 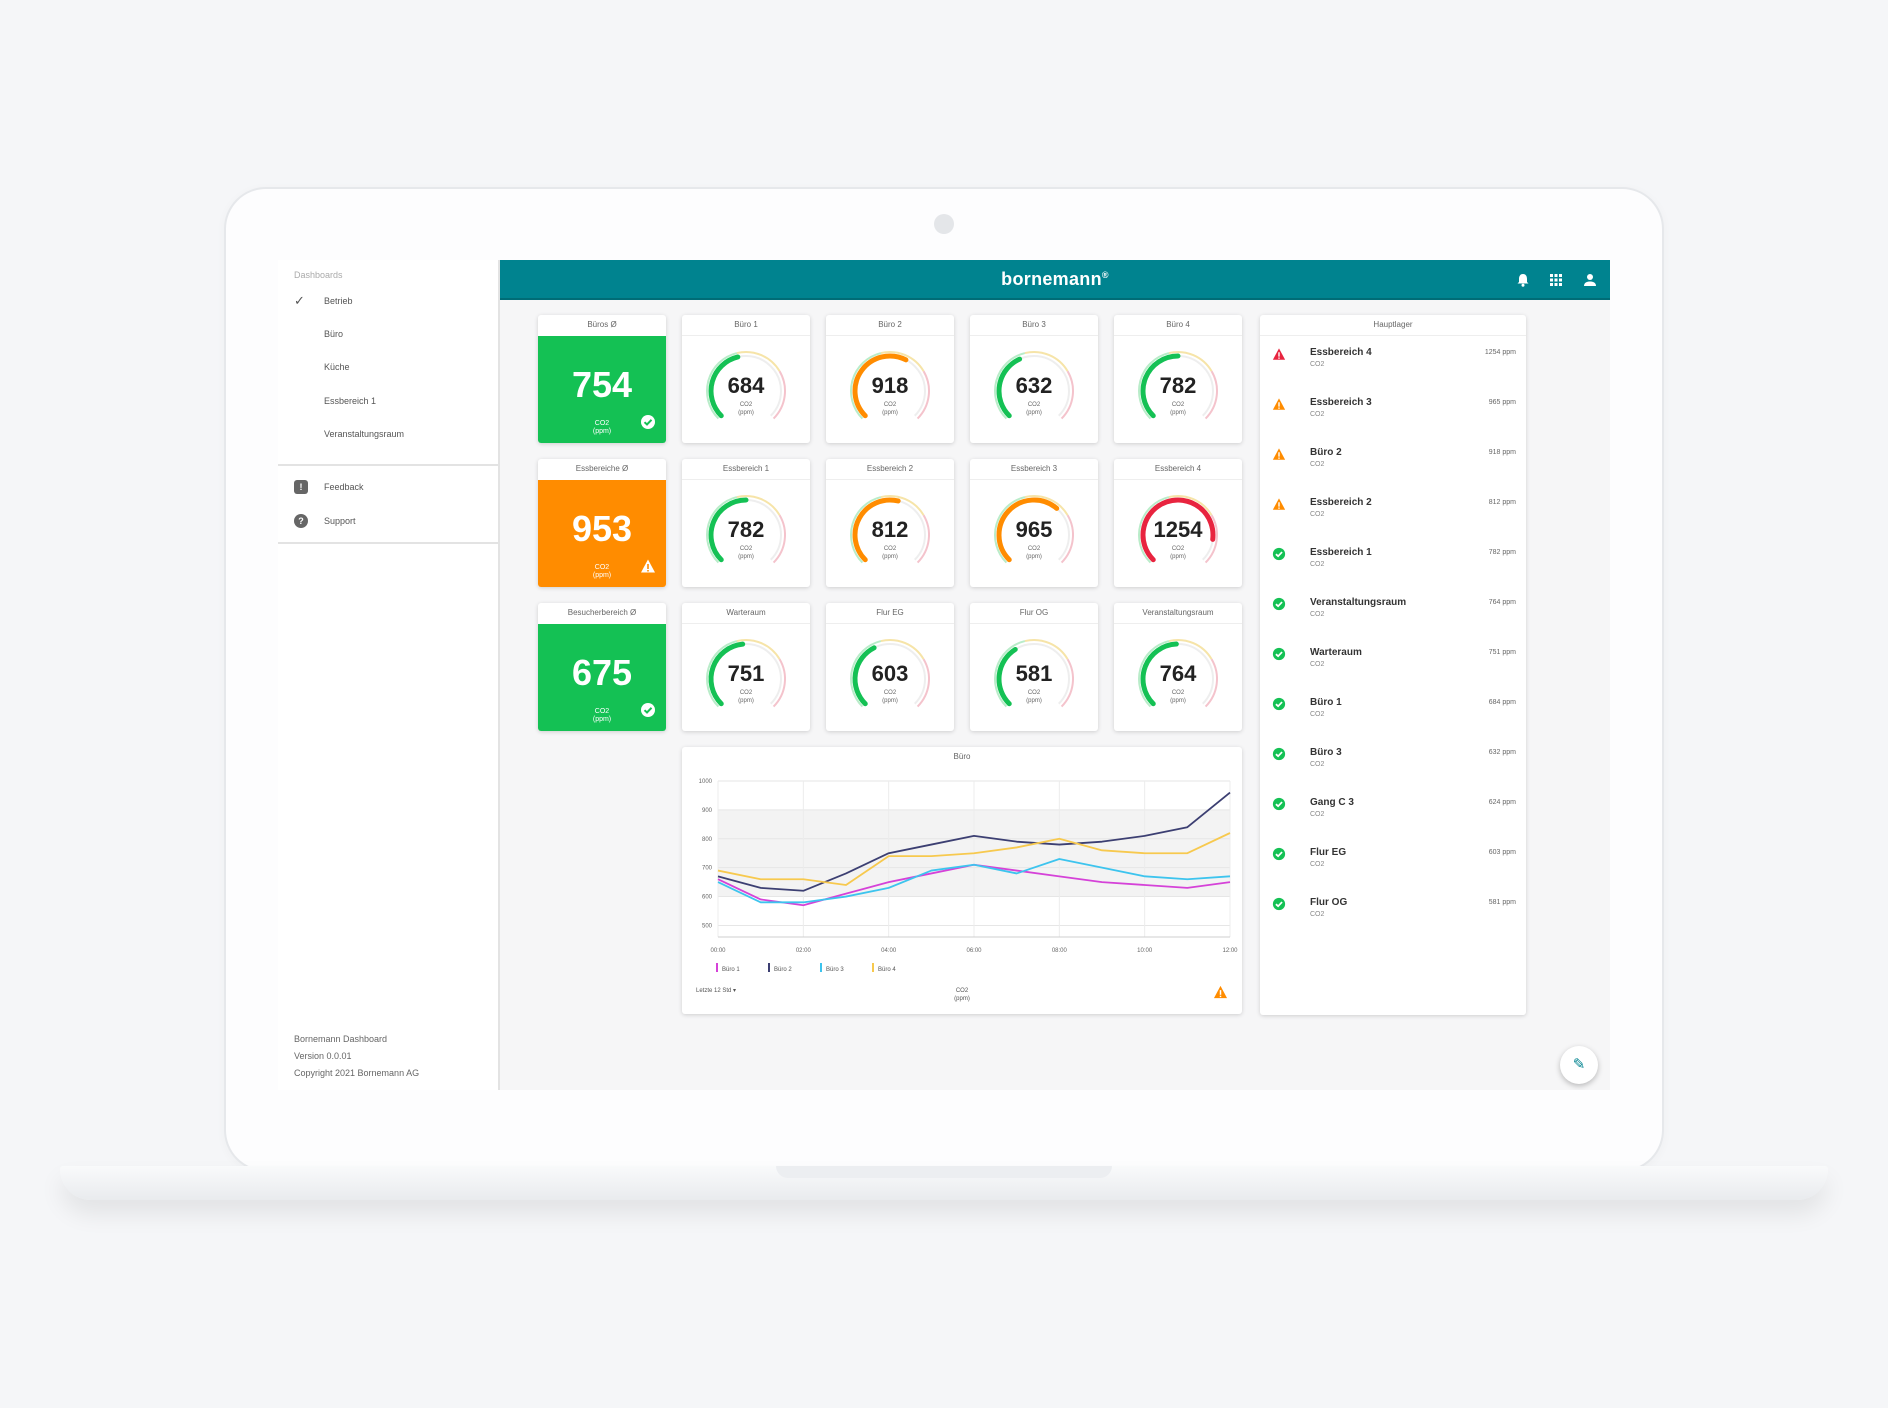 I want to click on gauge-card: Essbereich 4 1254 CO2 (ppm), so click(x=1178, y=523).